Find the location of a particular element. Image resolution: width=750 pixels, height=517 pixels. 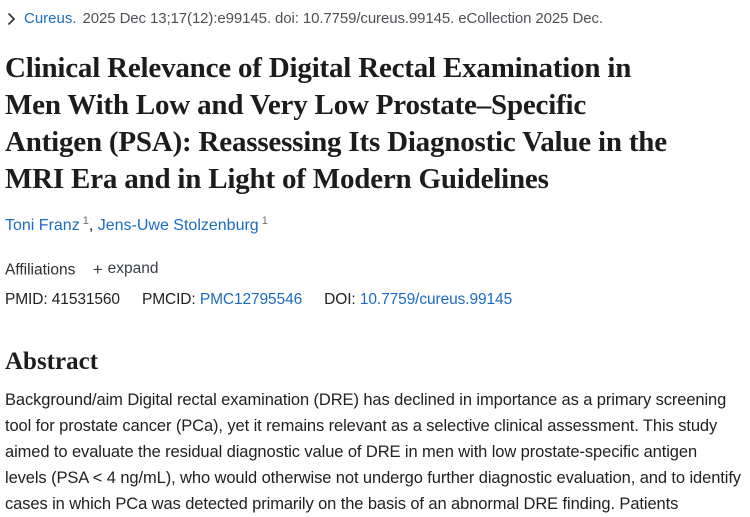

expand-label: expand is located at coordinates (133, 268).